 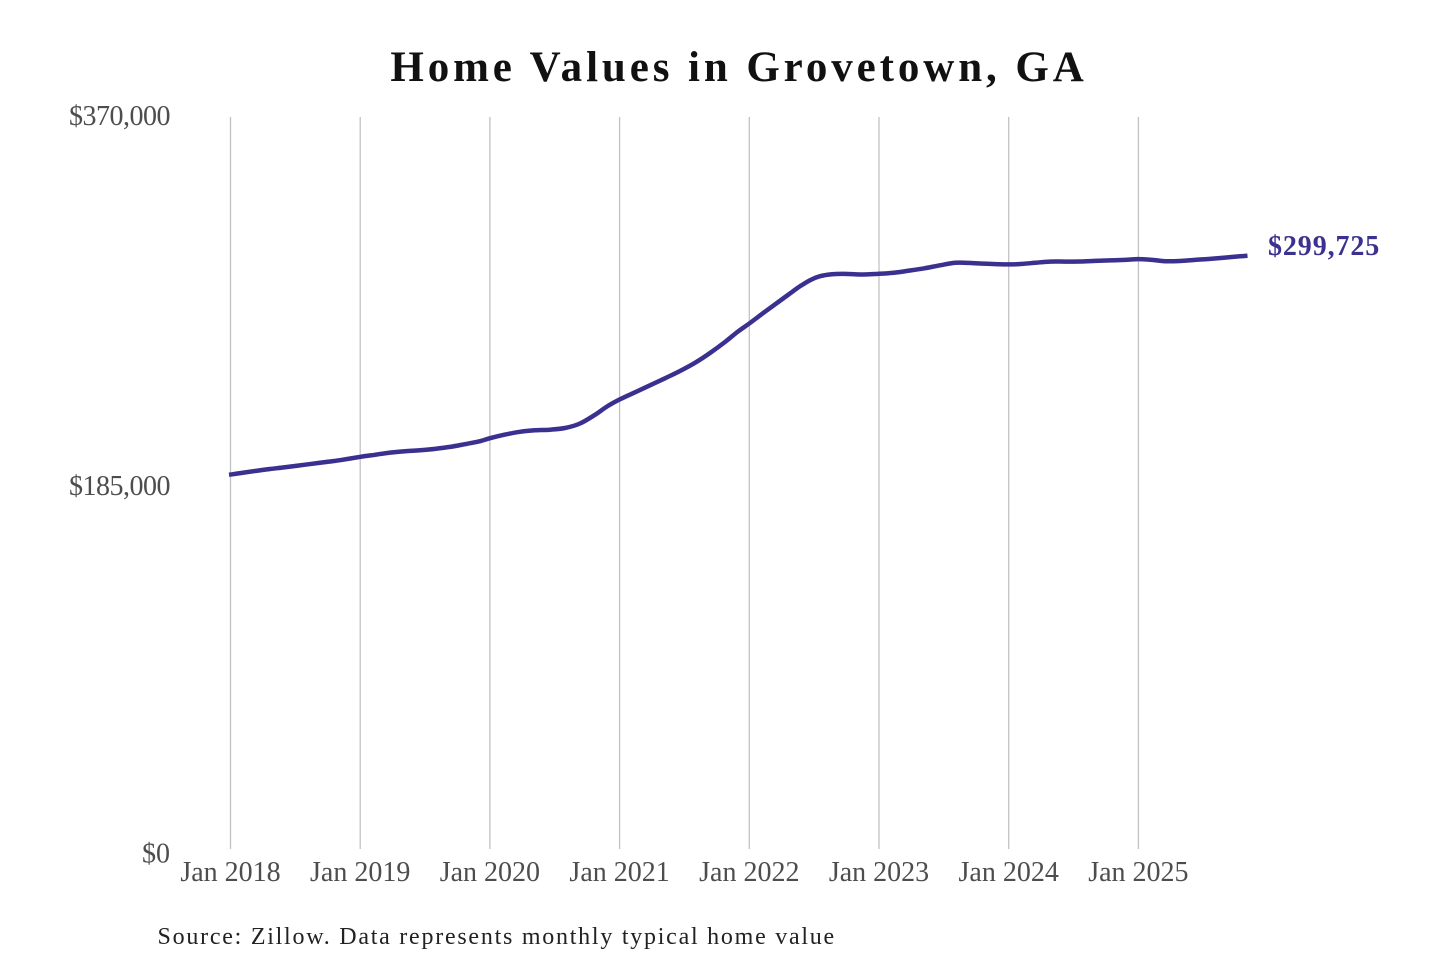 I want to click on svg-text: Jan 2021, so click(x=619, y=872).